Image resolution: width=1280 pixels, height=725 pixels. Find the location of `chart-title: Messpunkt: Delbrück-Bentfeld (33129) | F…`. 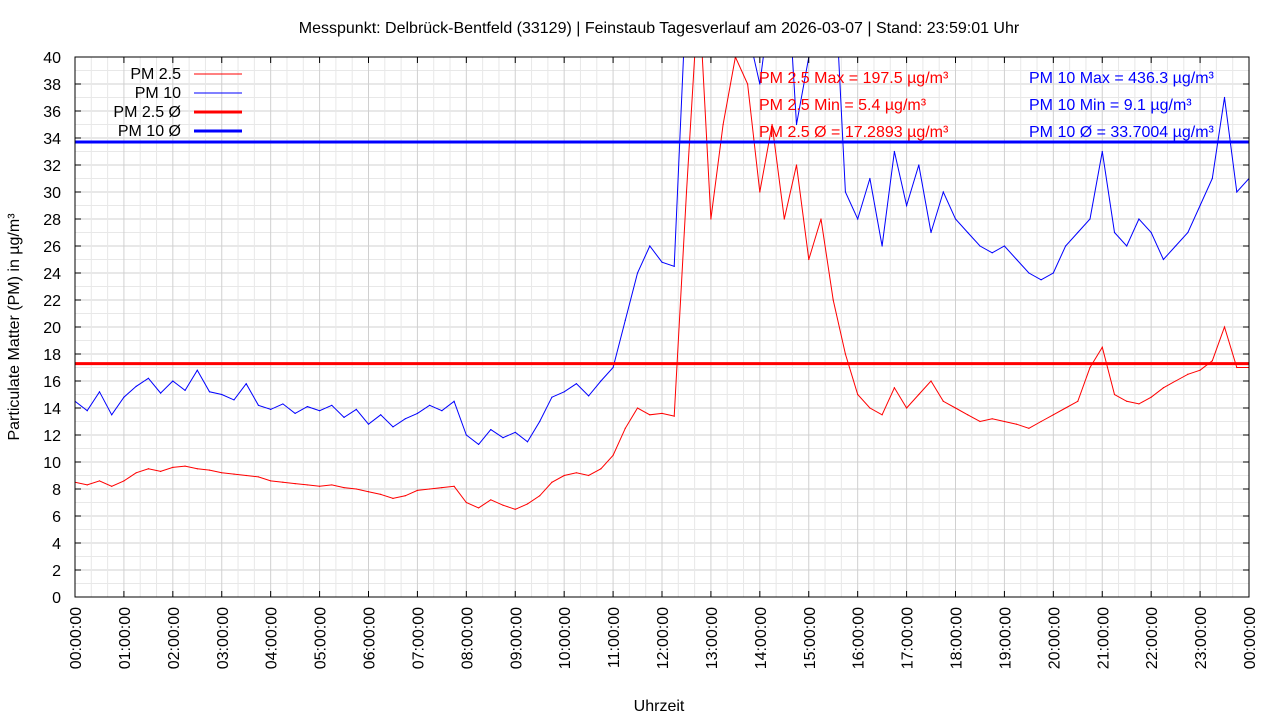

chart-title: Messpunkt: Delbrück-Bentfeld (33129) | F… is located at coordinates (659, 28).